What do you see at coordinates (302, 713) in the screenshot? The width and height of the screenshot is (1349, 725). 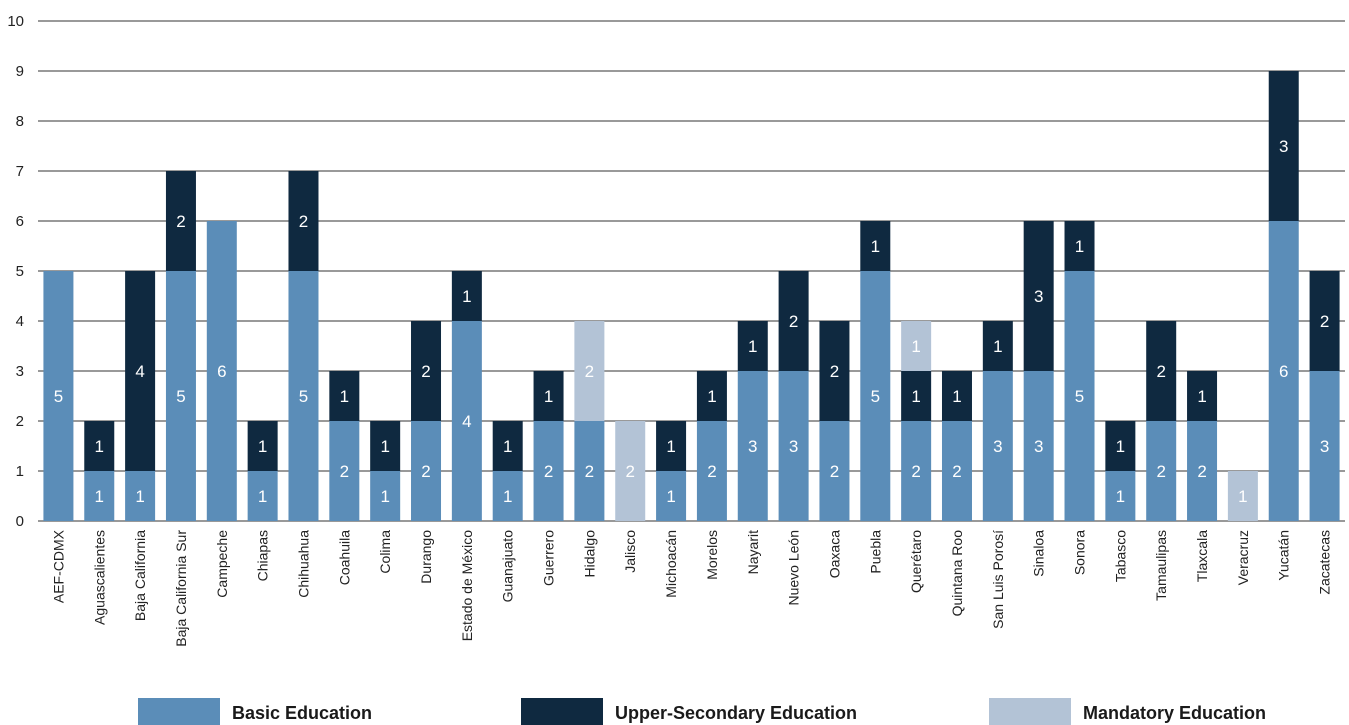 I see `legend-label: Basic Education` at bounding box center [302, 713].